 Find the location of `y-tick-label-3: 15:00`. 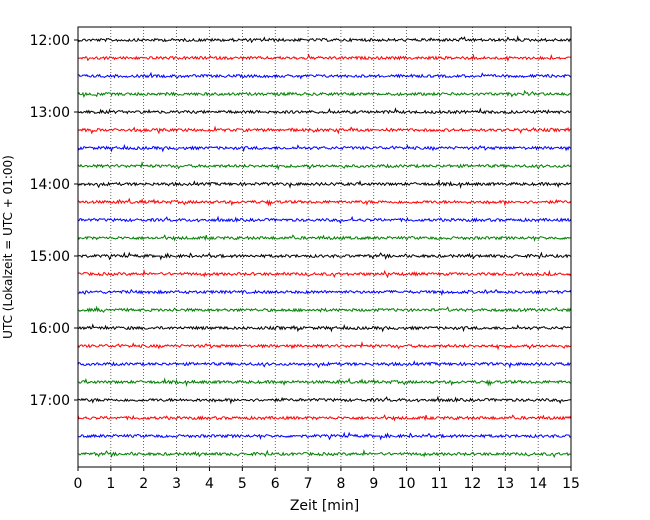

y-tick-label-3: 15:00 is located at coordinates (50, 257).